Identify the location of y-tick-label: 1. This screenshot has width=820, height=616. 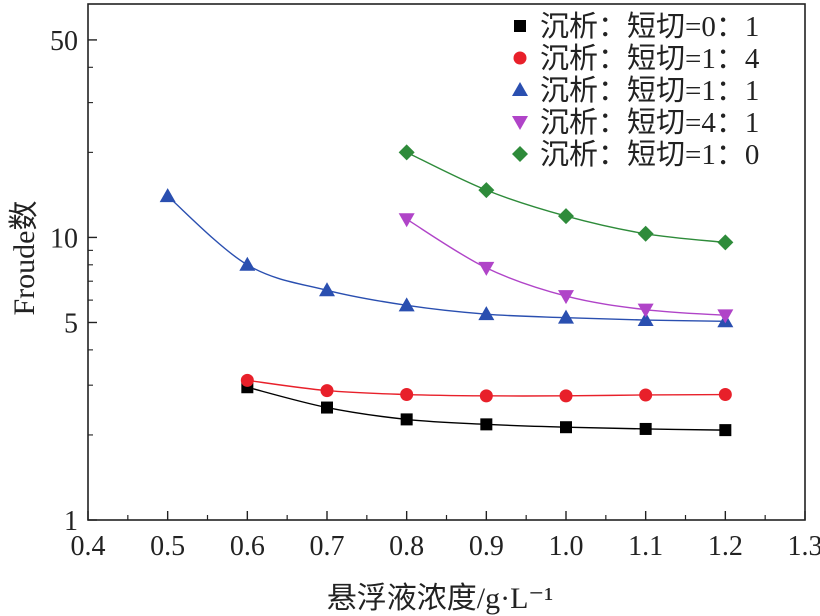
(71, 521).